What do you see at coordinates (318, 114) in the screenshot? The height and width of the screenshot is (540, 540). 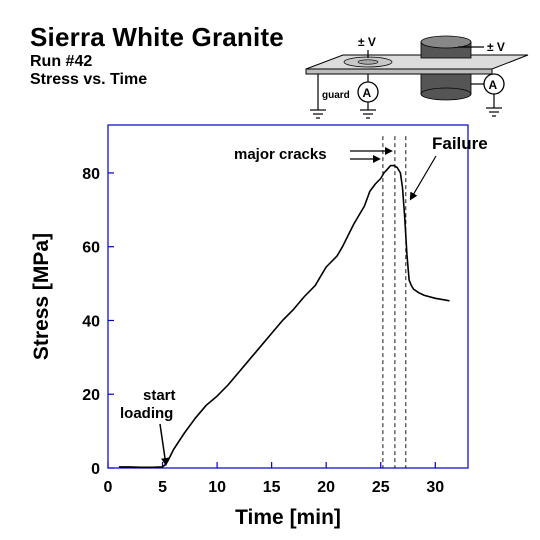 I see `guard-ground-icon` at bounding box center [318, 114].